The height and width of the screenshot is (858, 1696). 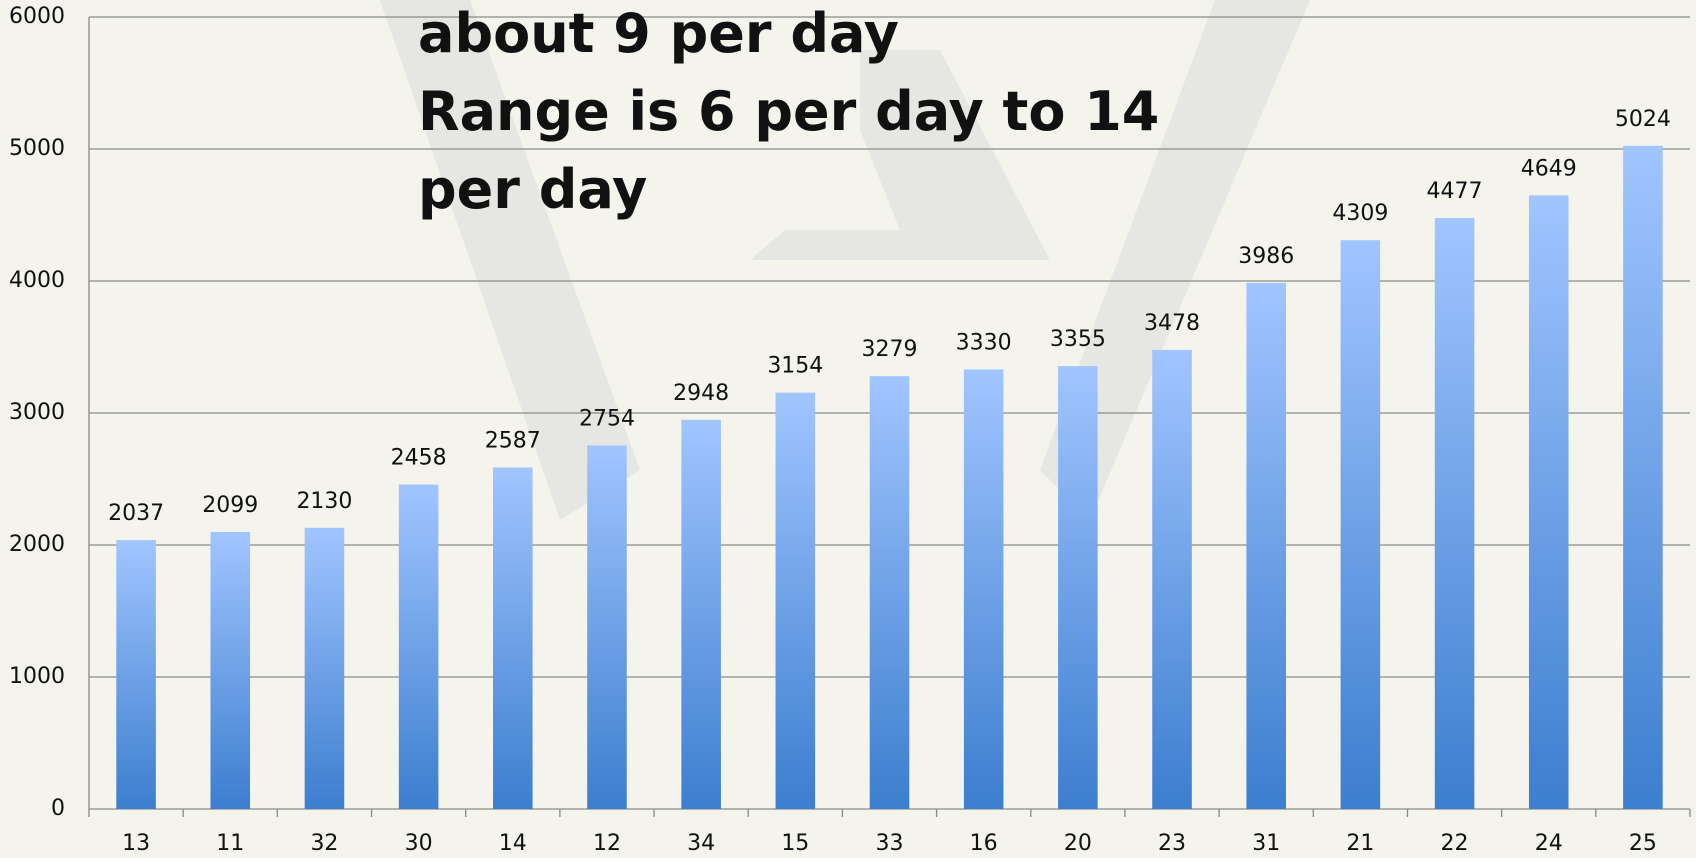 What do you see at coordinates (1549, 168) in the screenshot?
I see `value-label: 4649` at bounding box center [1549, 168].